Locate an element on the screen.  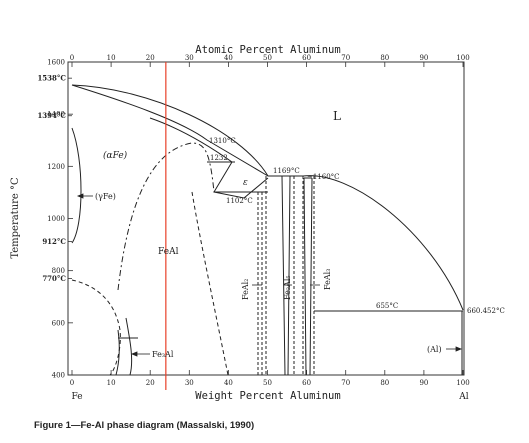
solidus-curve is located at coordinates (170, 130).